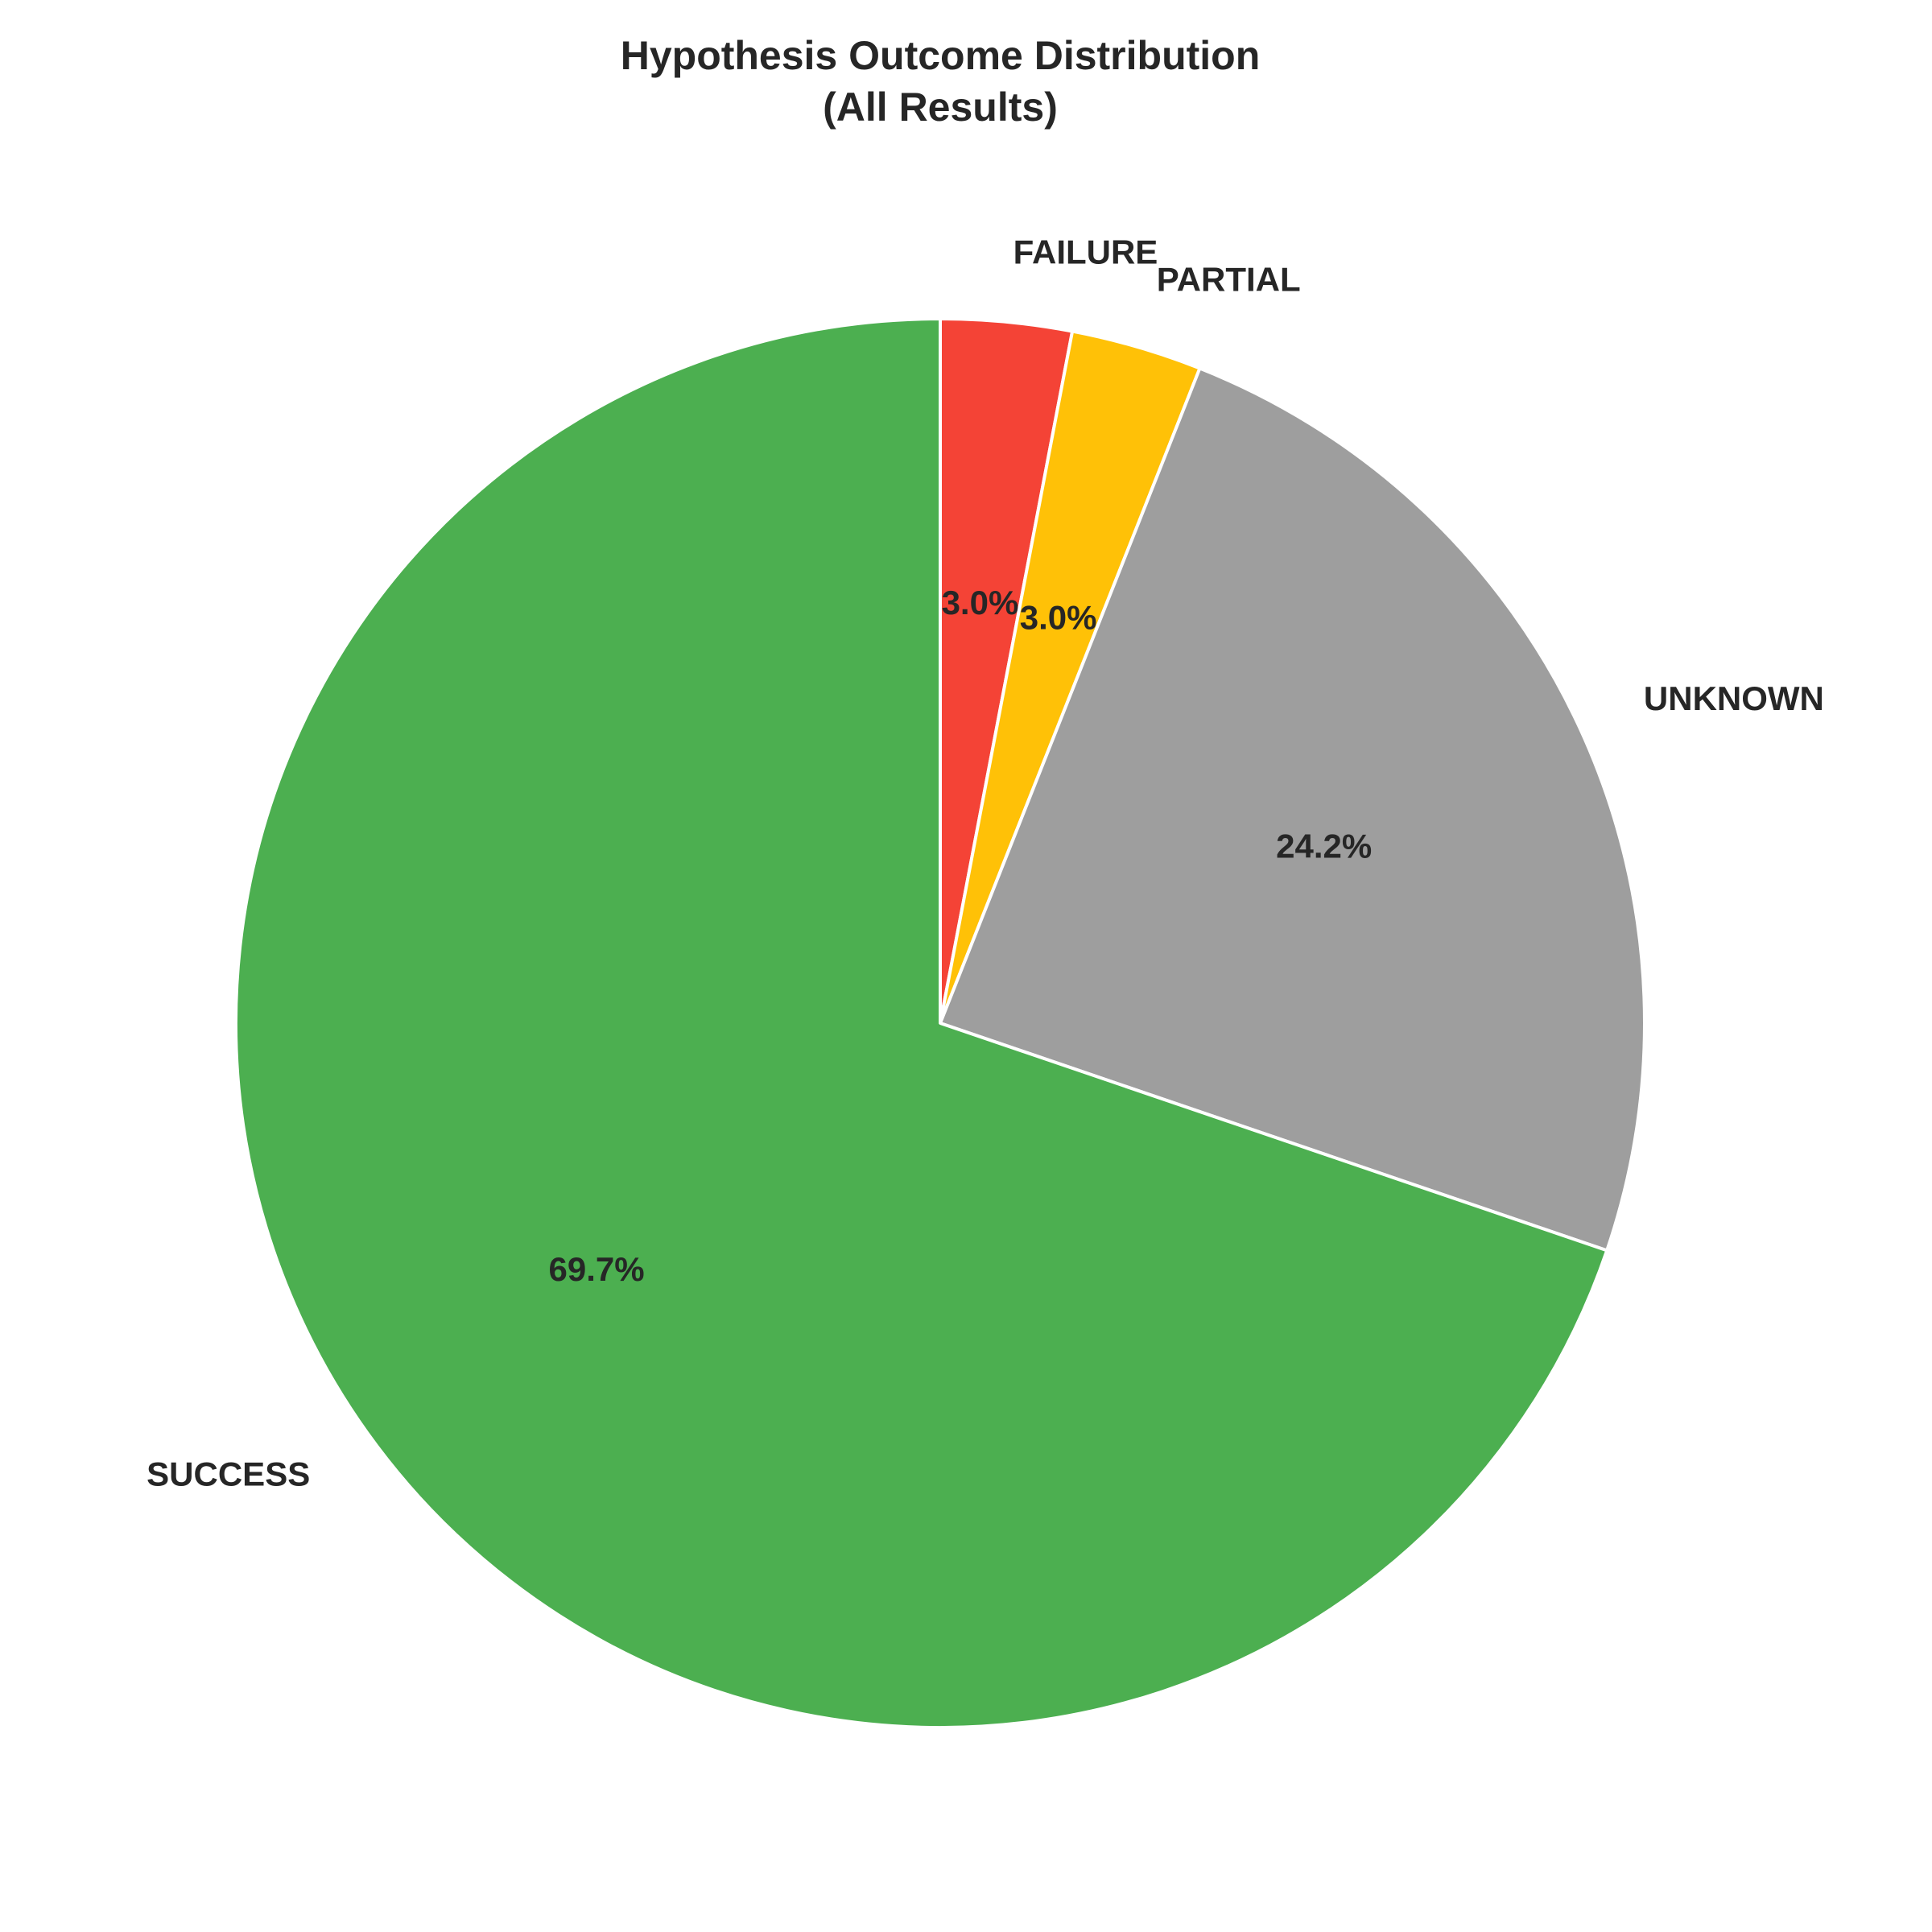  I want to click on slice-percent-partial: 3.0%, so click(1058, 617).